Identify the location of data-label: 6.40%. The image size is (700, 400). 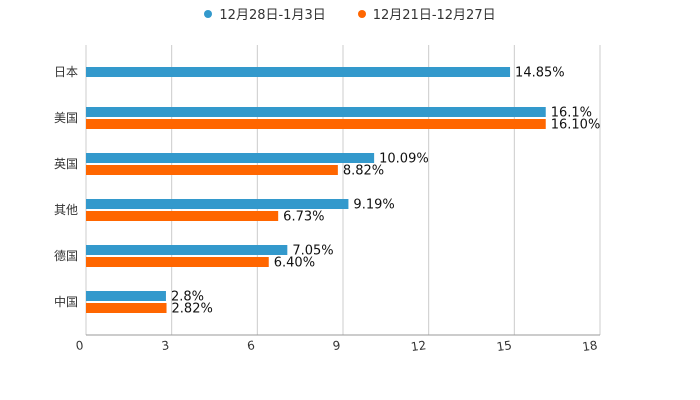
(294, 263).